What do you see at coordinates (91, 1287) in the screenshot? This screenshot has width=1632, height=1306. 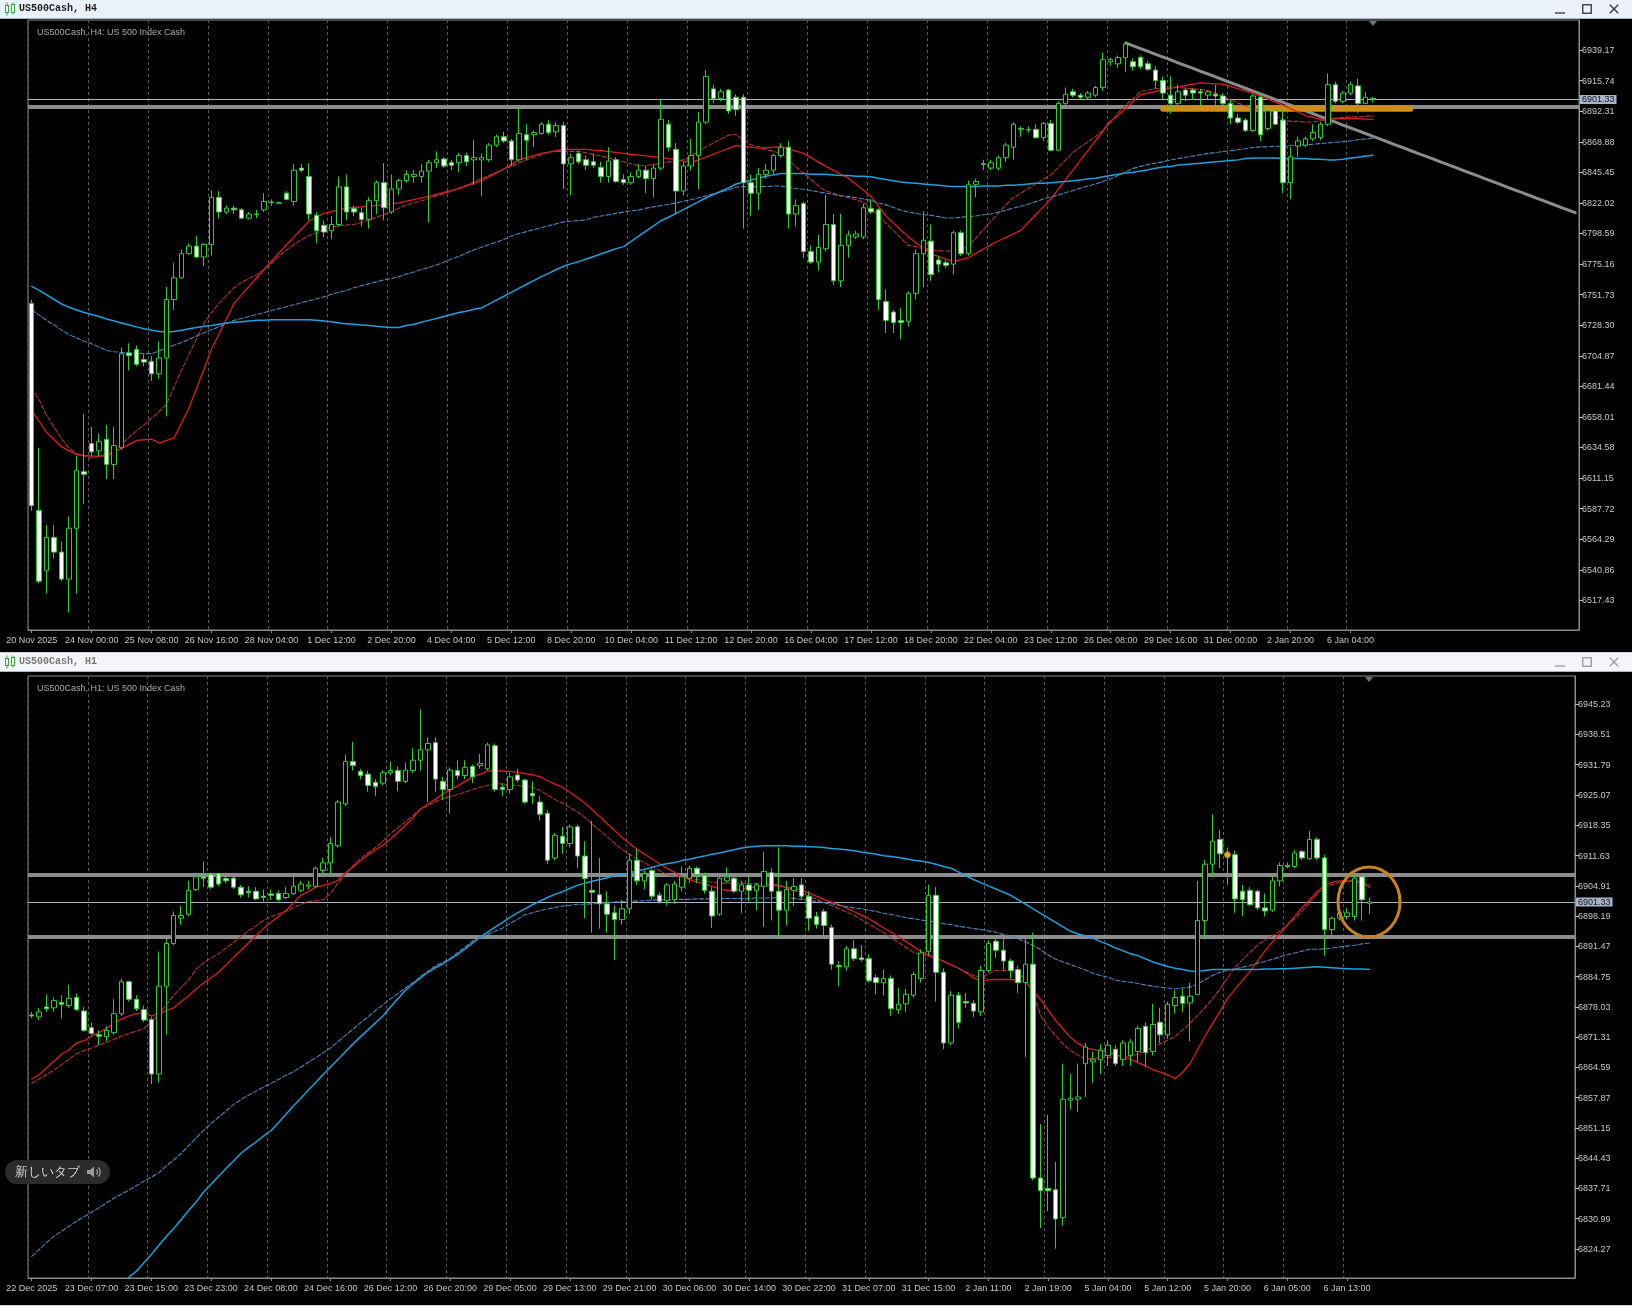 I see `x-tick-label: 23 Dec 07:00` at bounding box center [91, 1287].